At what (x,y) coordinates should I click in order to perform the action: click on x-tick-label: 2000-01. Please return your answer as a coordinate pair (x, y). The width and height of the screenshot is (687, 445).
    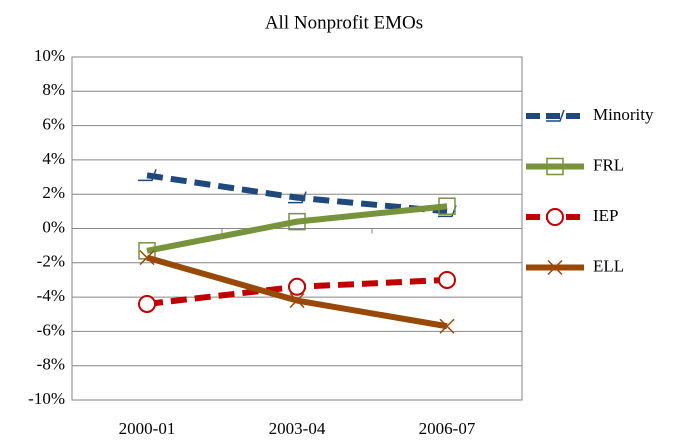
    Looking at the image, I should click on (147, 428).